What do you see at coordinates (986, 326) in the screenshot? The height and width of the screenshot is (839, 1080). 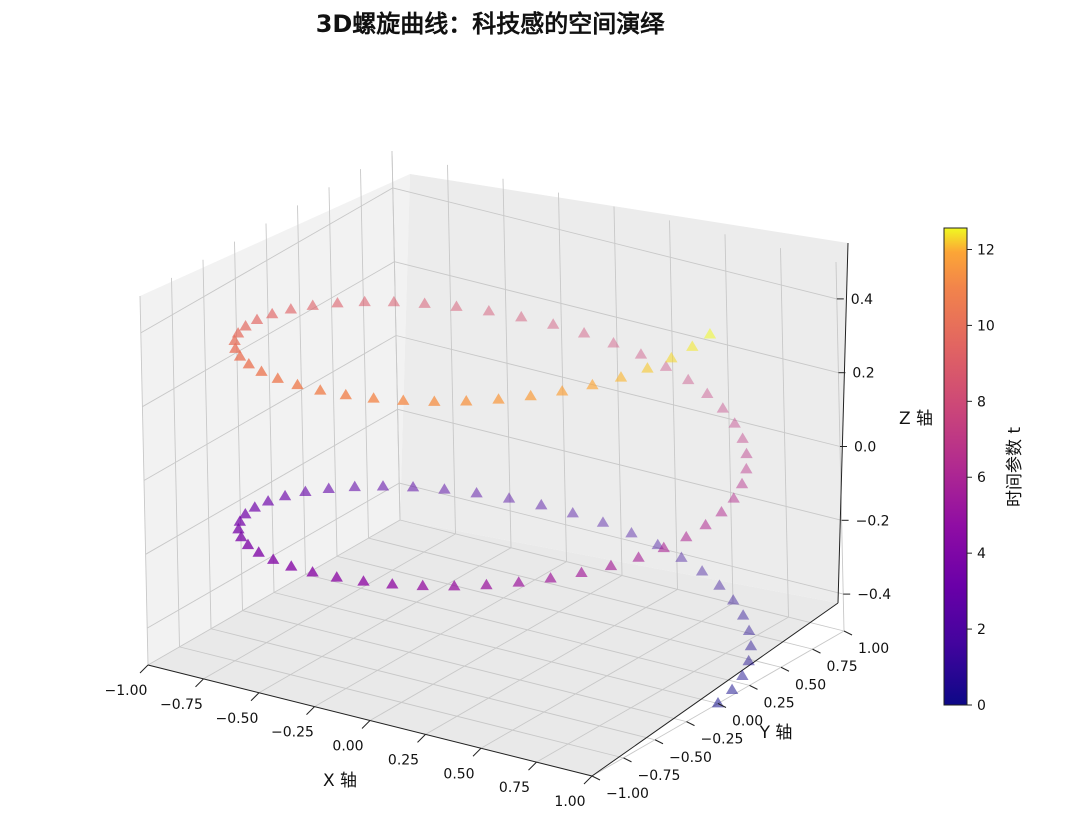 I see `colorbar-tick-label: 10` at bounding box center [986, 326].